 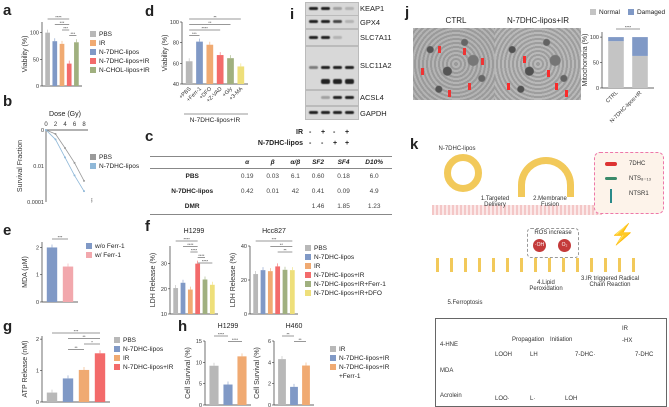 I want to click on table-cell: 6.1, so click(x=295, y=176).